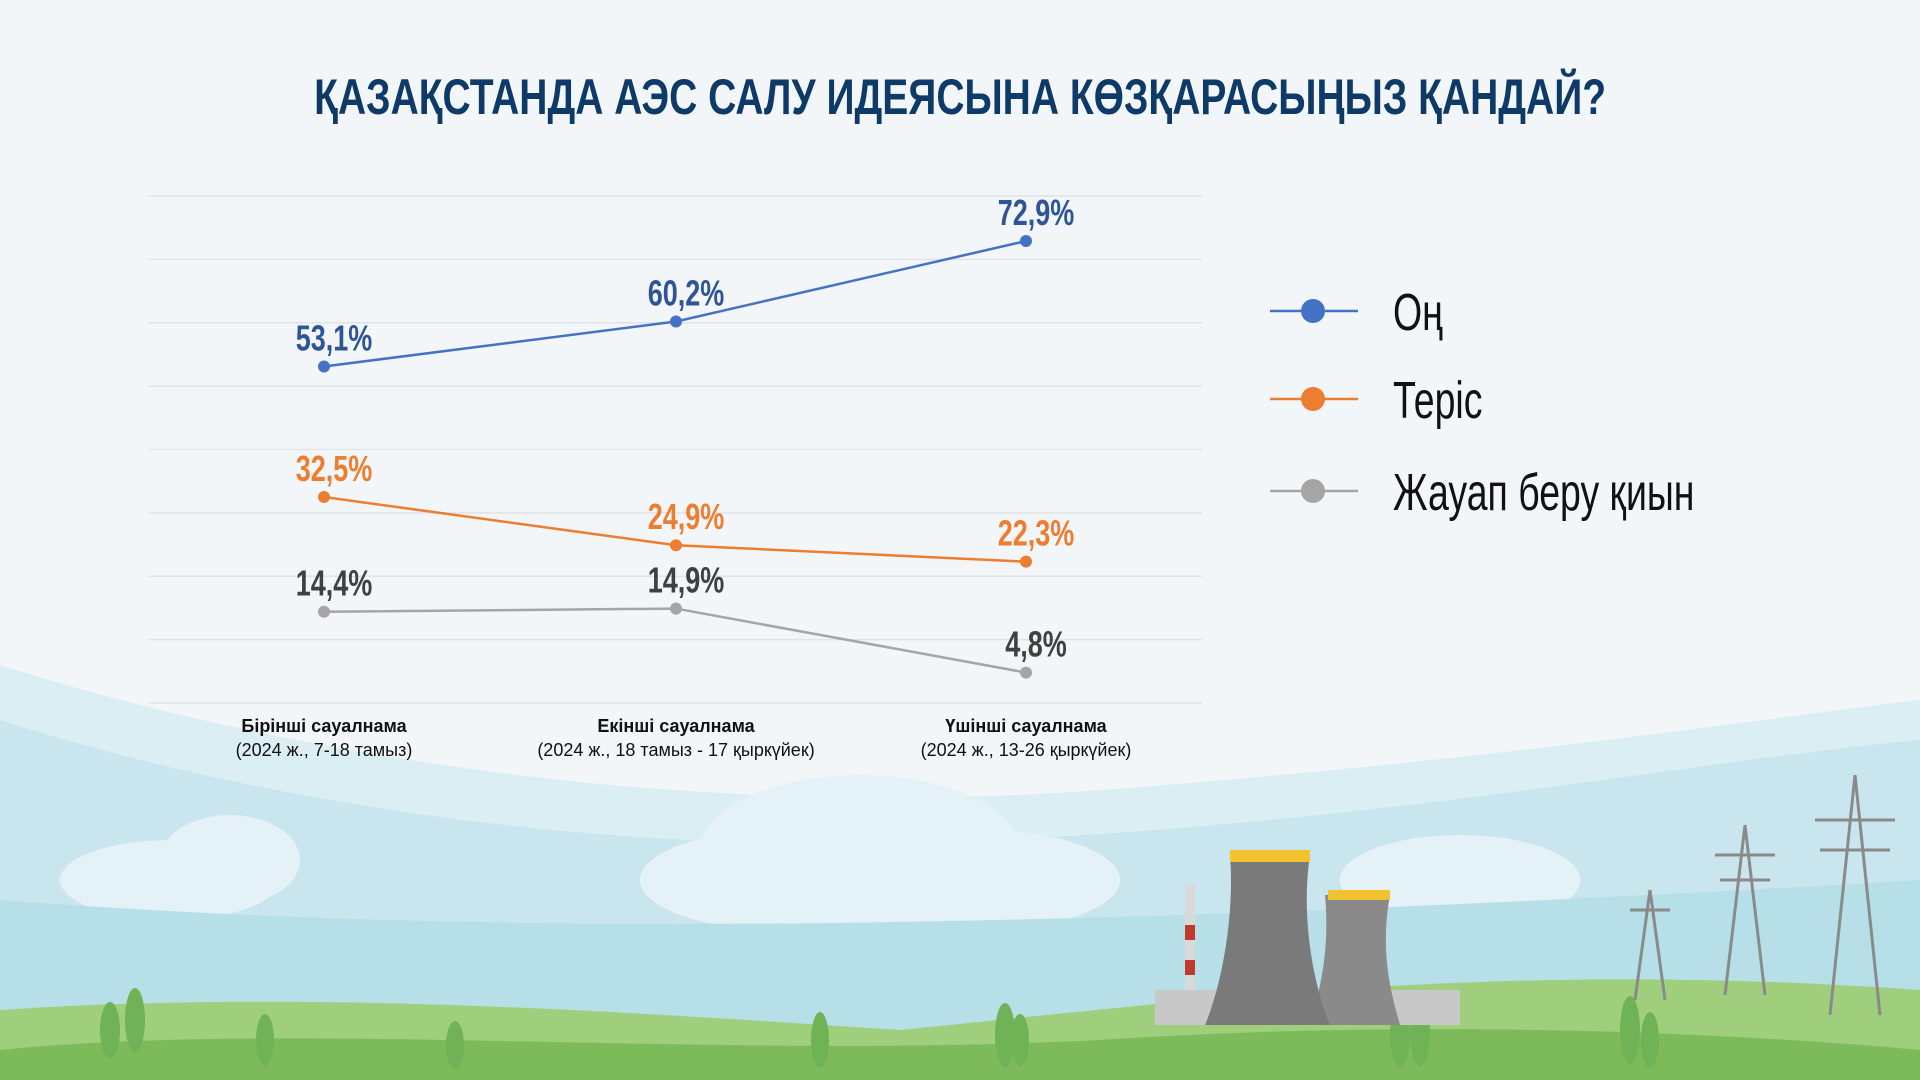 The width and height of the screenshot is (1920, 1080). What do you see at coordinates (1418, 313) in the screenshot?
I see `legend-label: Оң` at bounding box center [1418, 313].